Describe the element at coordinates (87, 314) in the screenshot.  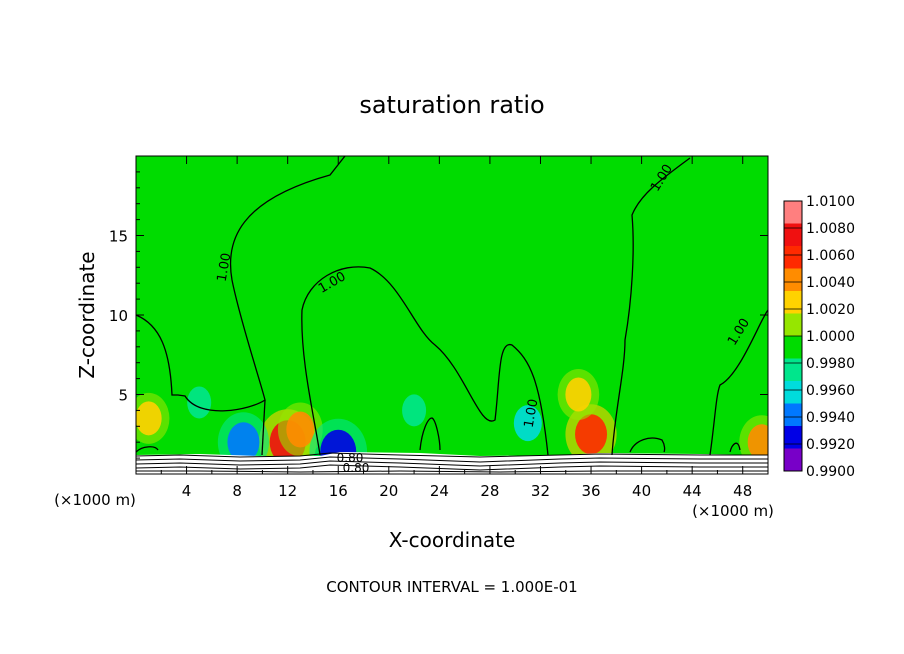
I see `y-axis-title: Z-coordinate` at that location.